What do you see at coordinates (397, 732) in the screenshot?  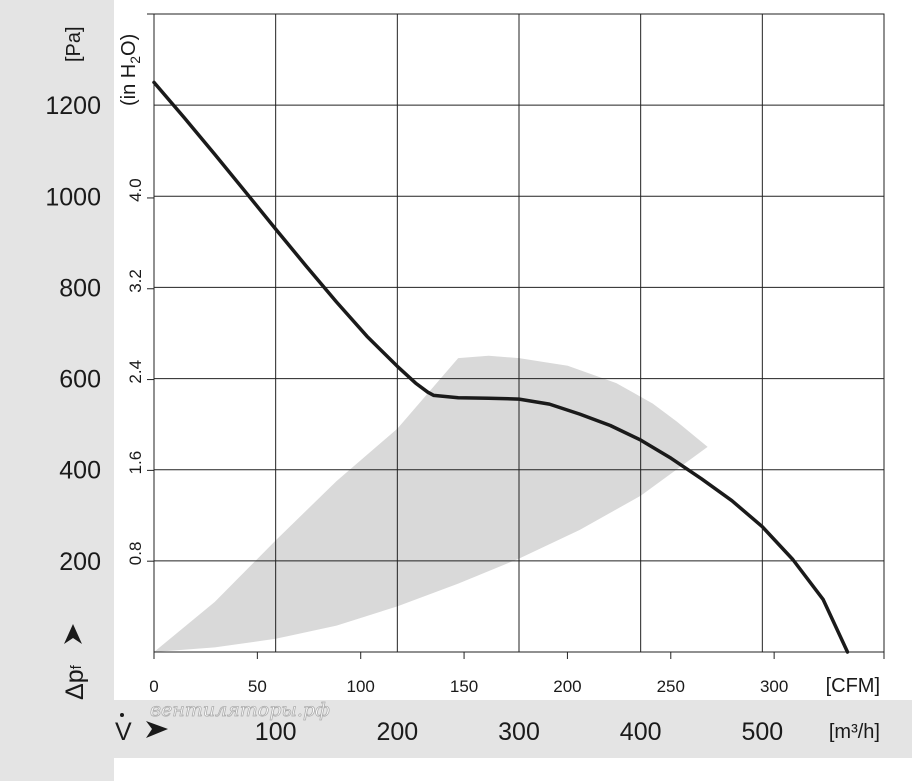 I see `x-tick-label-m3h: 200` at bounding box center [397, 732].